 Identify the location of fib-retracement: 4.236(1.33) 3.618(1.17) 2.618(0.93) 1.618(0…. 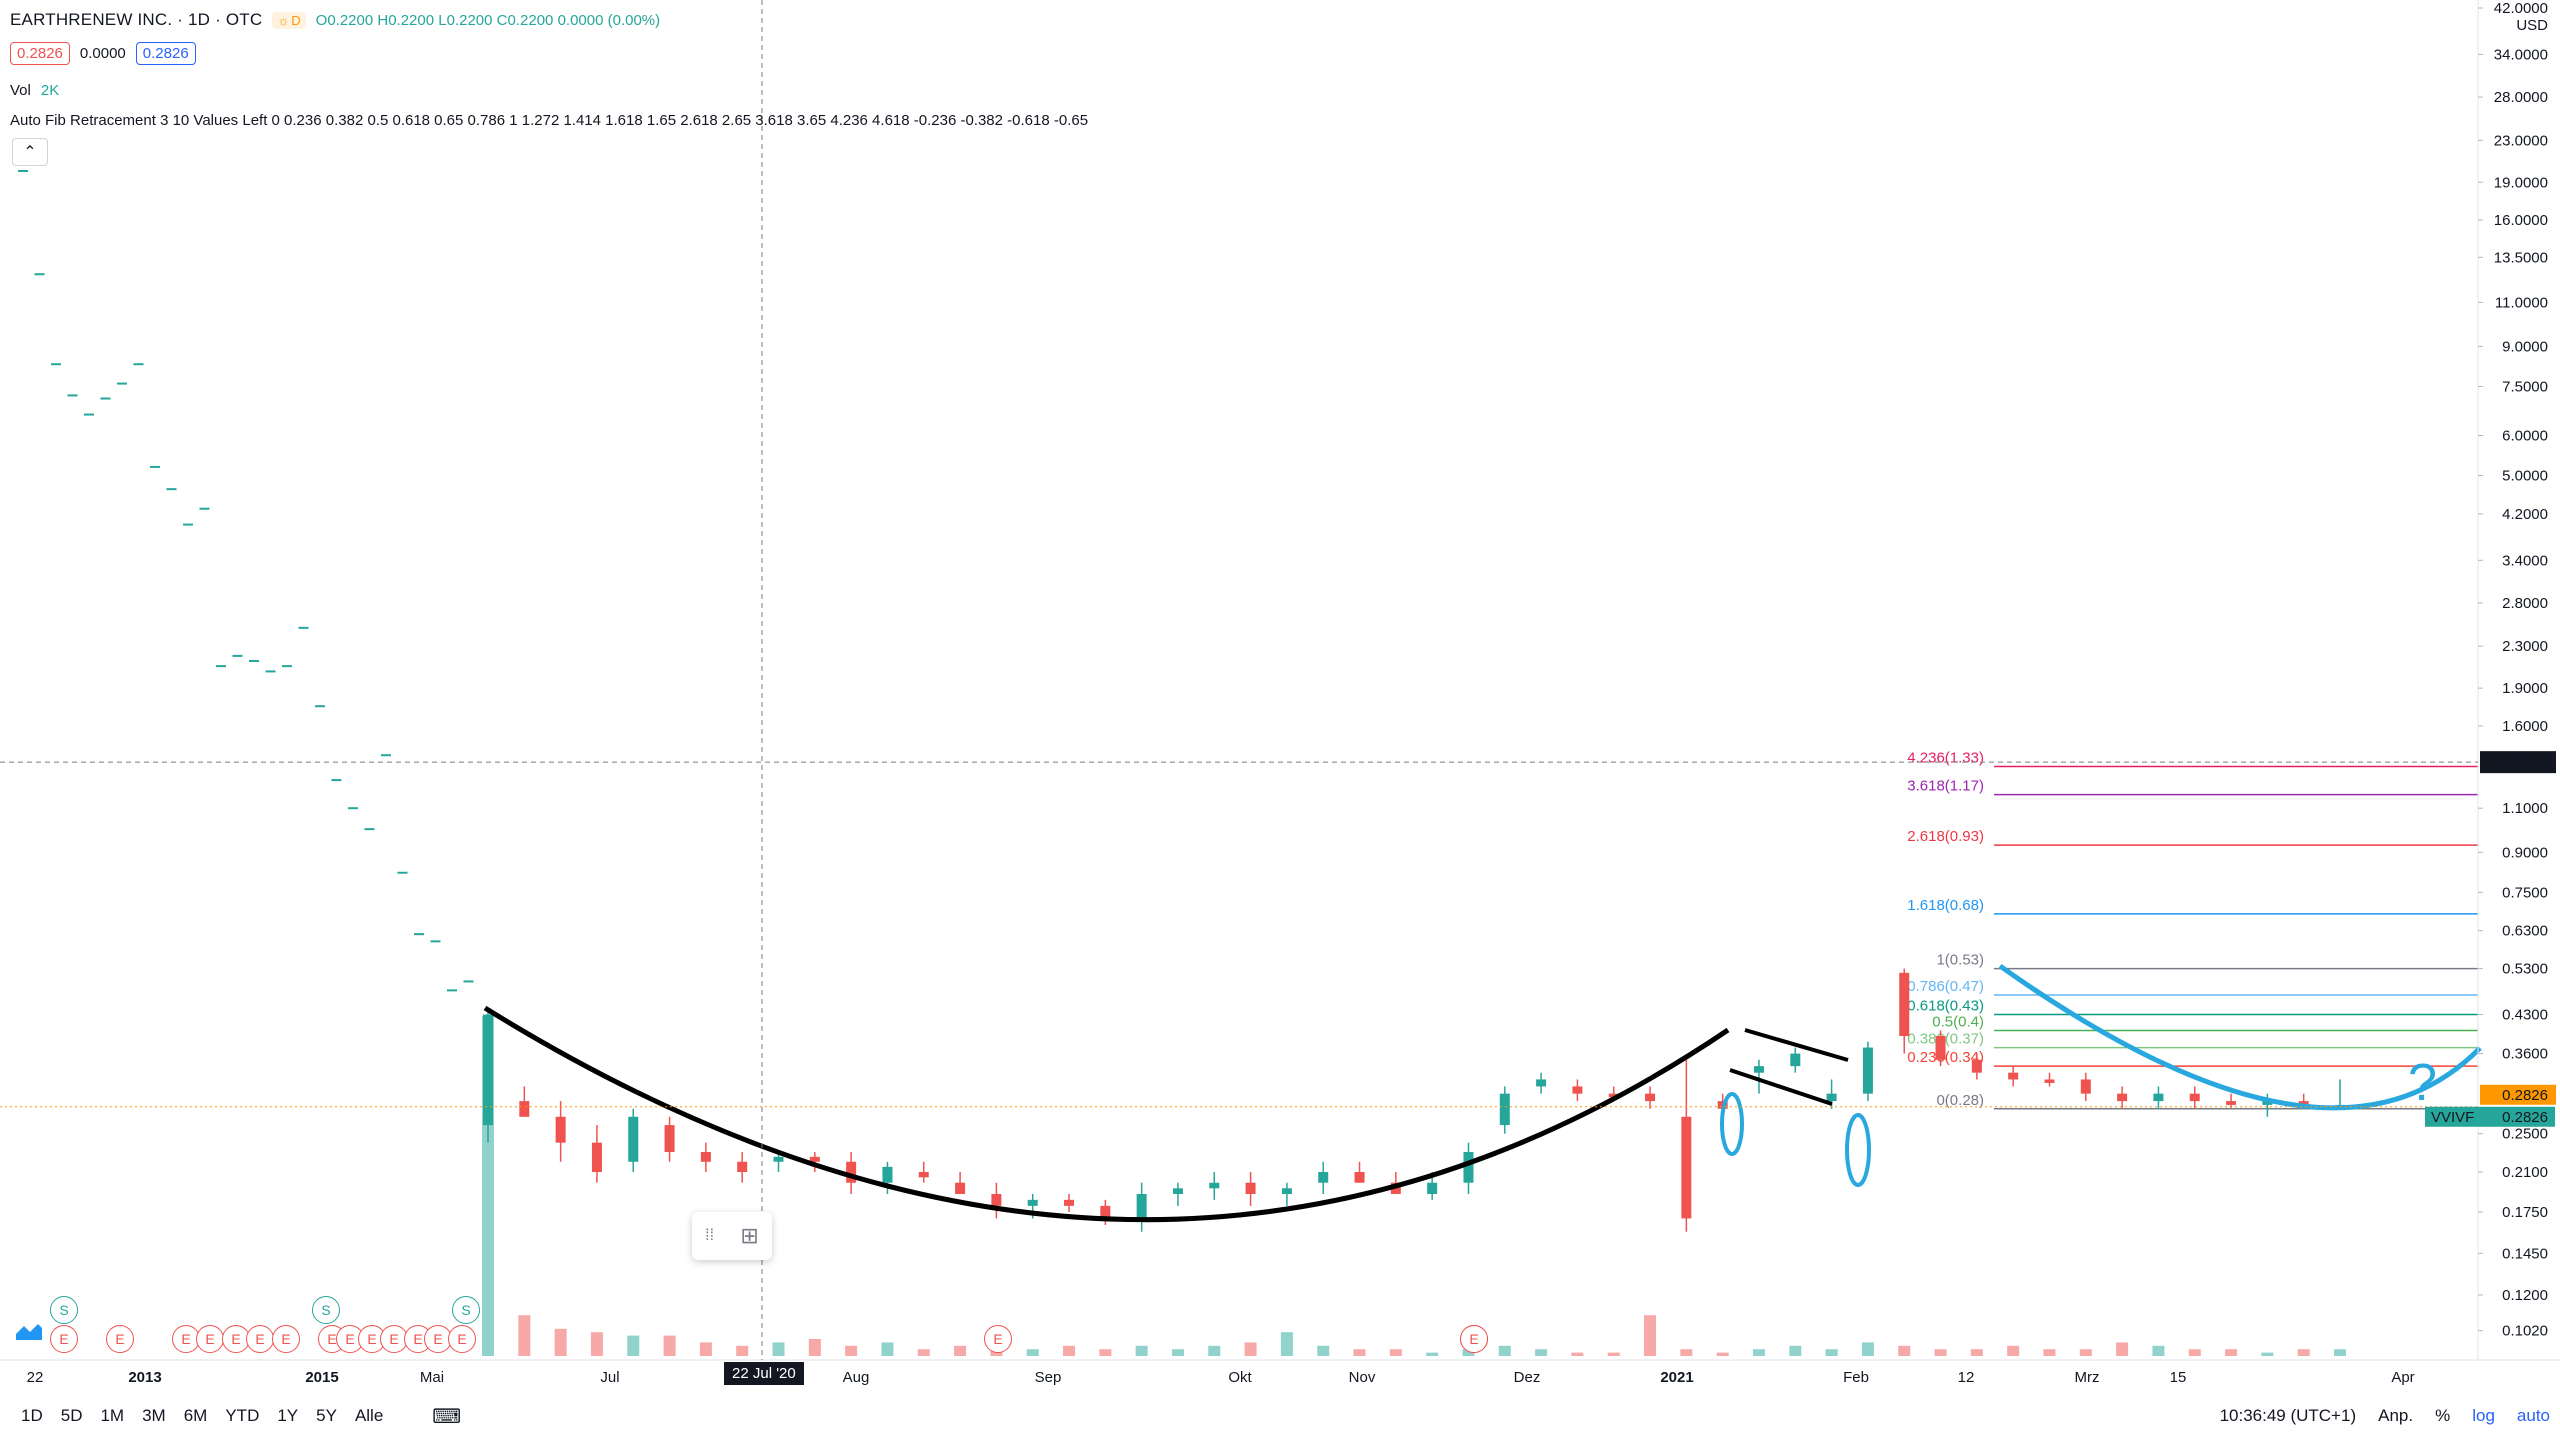
(2192, 929).